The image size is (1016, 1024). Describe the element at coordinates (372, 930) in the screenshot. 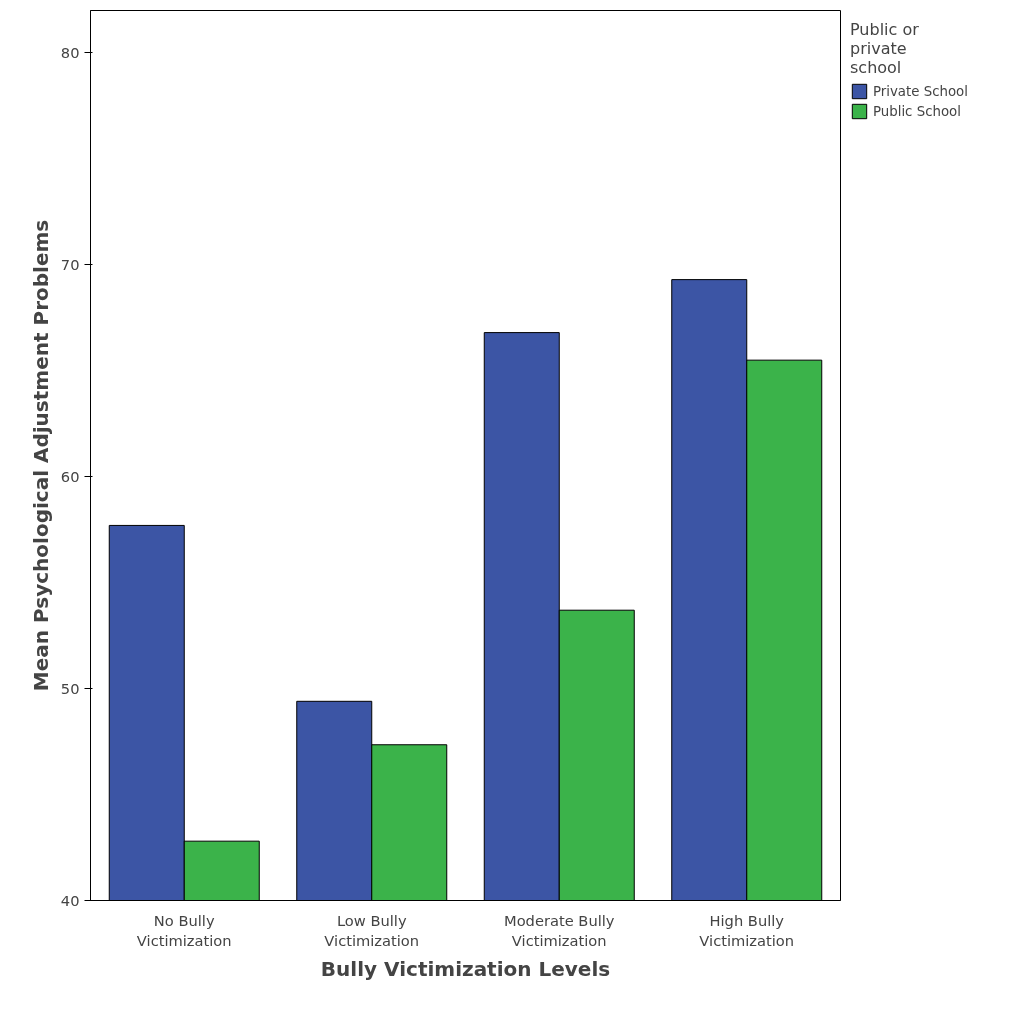

I see `x-tick-label: Low Bully Victimization` at that location.